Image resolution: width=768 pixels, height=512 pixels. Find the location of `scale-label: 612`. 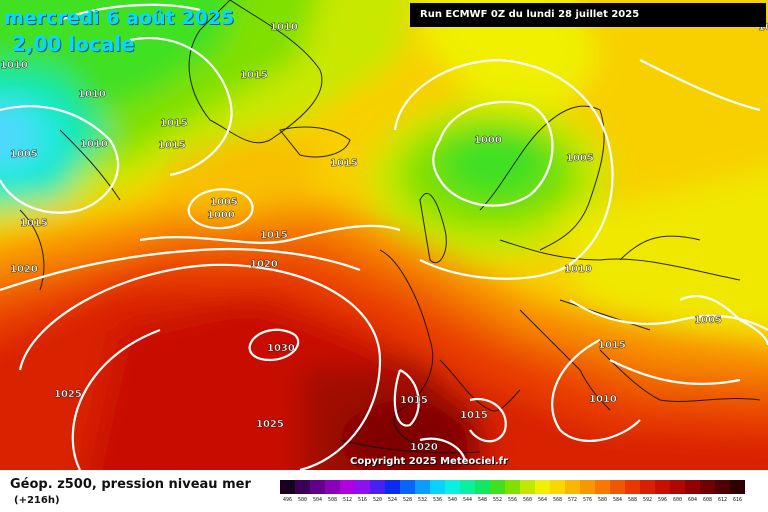

scale-label: 612 is located at coordinates (722, 500).